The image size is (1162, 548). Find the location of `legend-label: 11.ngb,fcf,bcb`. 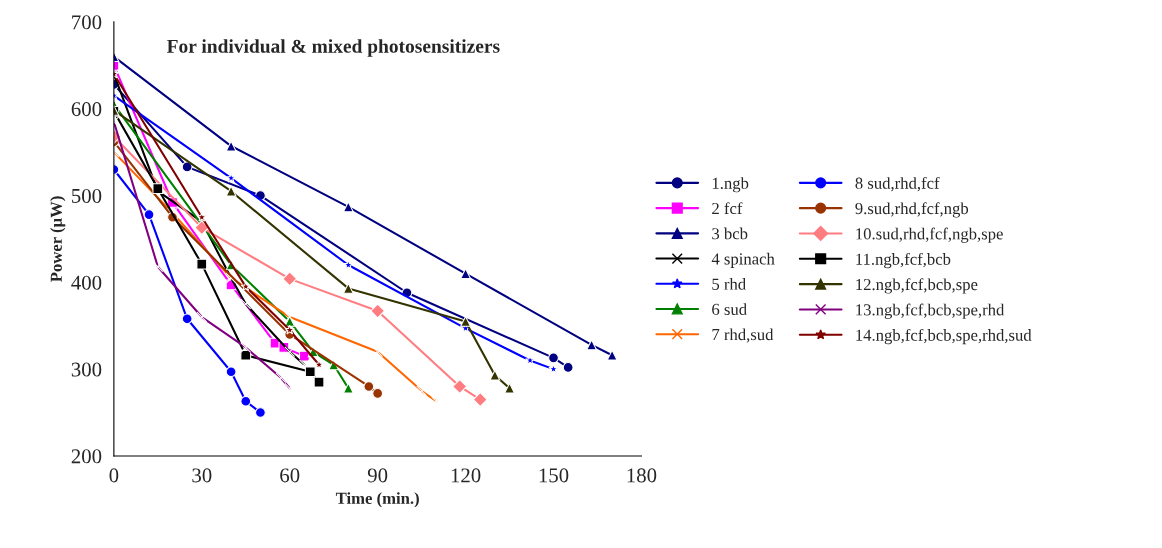

legend-label: 11.ngb,fcf,bcb is located at coordinates (903, 260).